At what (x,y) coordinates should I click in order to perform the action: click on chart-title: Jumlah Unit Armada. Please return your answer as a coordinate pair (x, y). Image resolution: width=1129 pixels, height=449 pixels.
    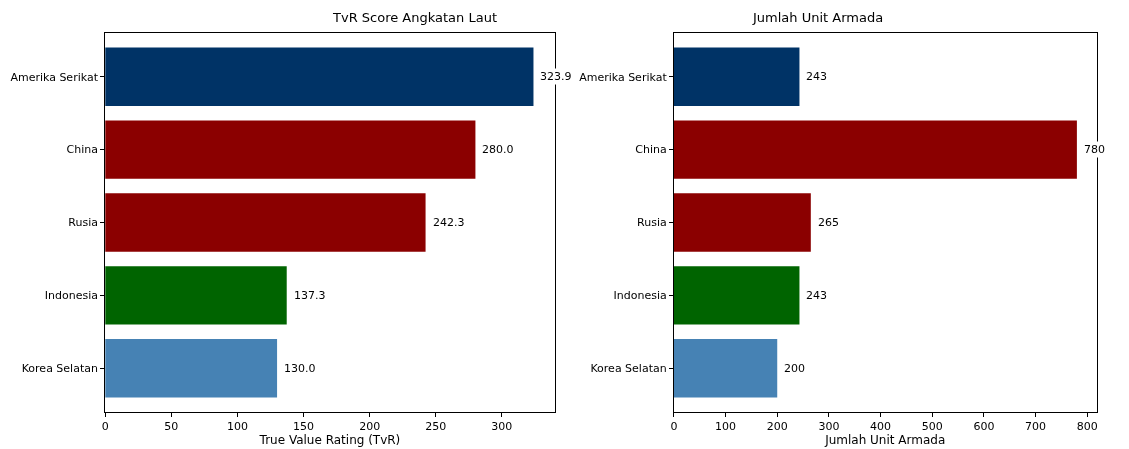
    Looking at the image, I should click on (818, 17).